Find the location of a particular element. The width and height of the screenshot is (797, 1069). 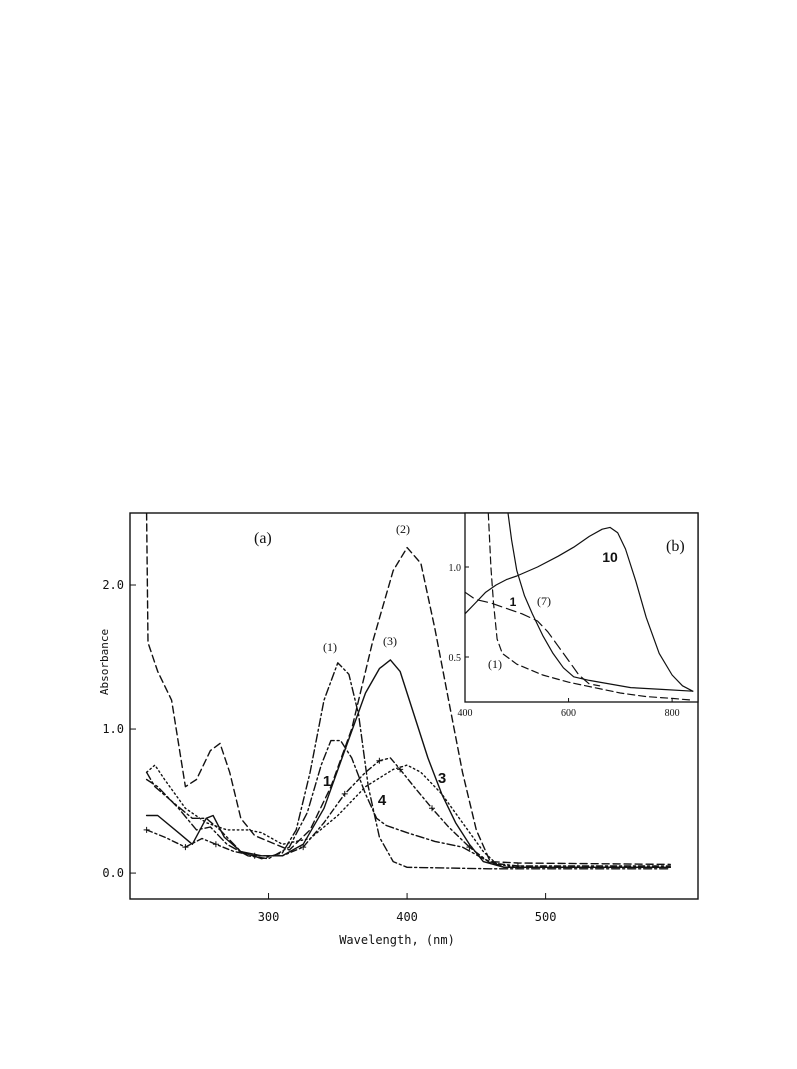

series-line-p3p is located at coordinates (408, 763).